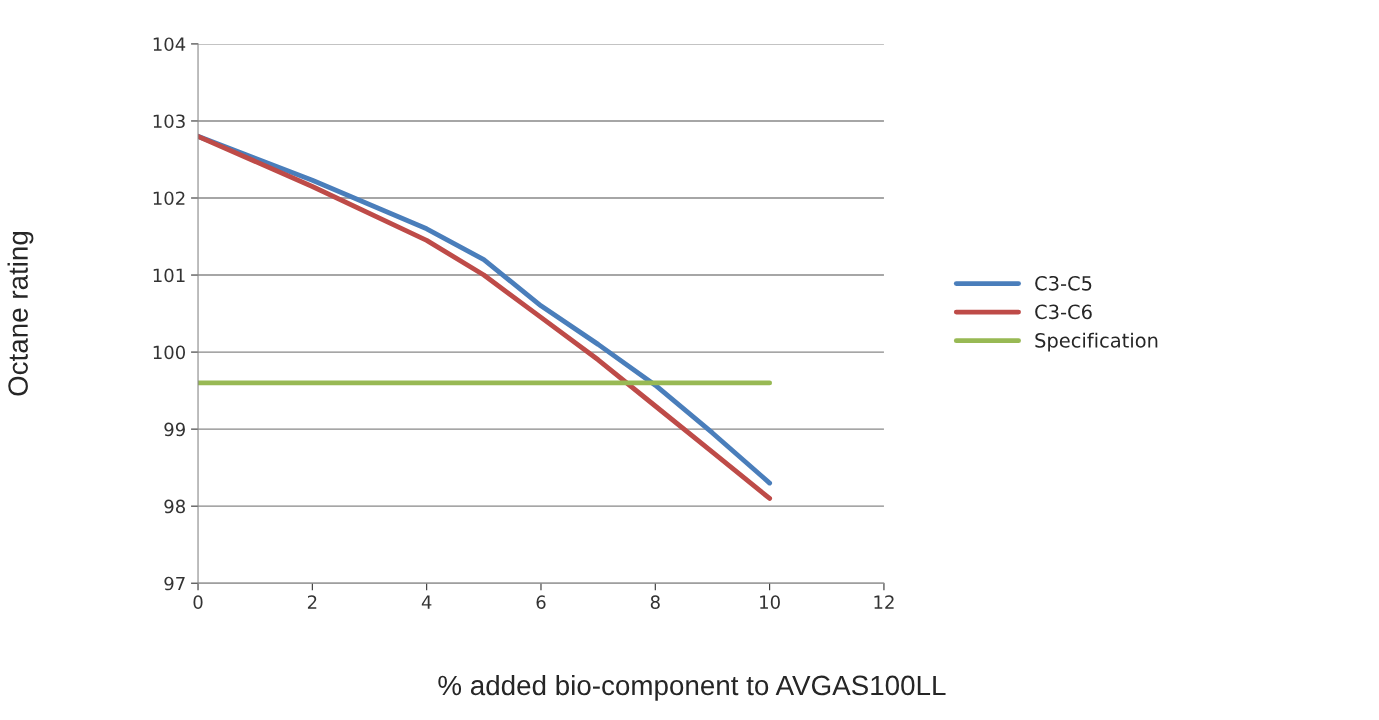  Describe the element at coordinates (174, 429) in the screenshot. I see `y-tick-label: 99` at that location.